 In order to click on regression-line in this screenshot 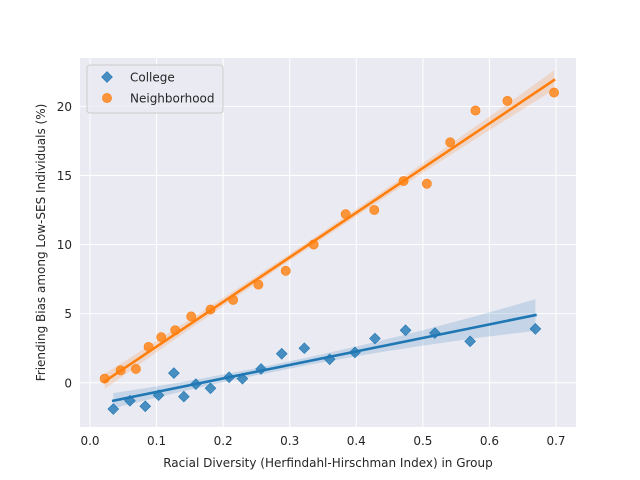, I will do `click(324, 358)`.